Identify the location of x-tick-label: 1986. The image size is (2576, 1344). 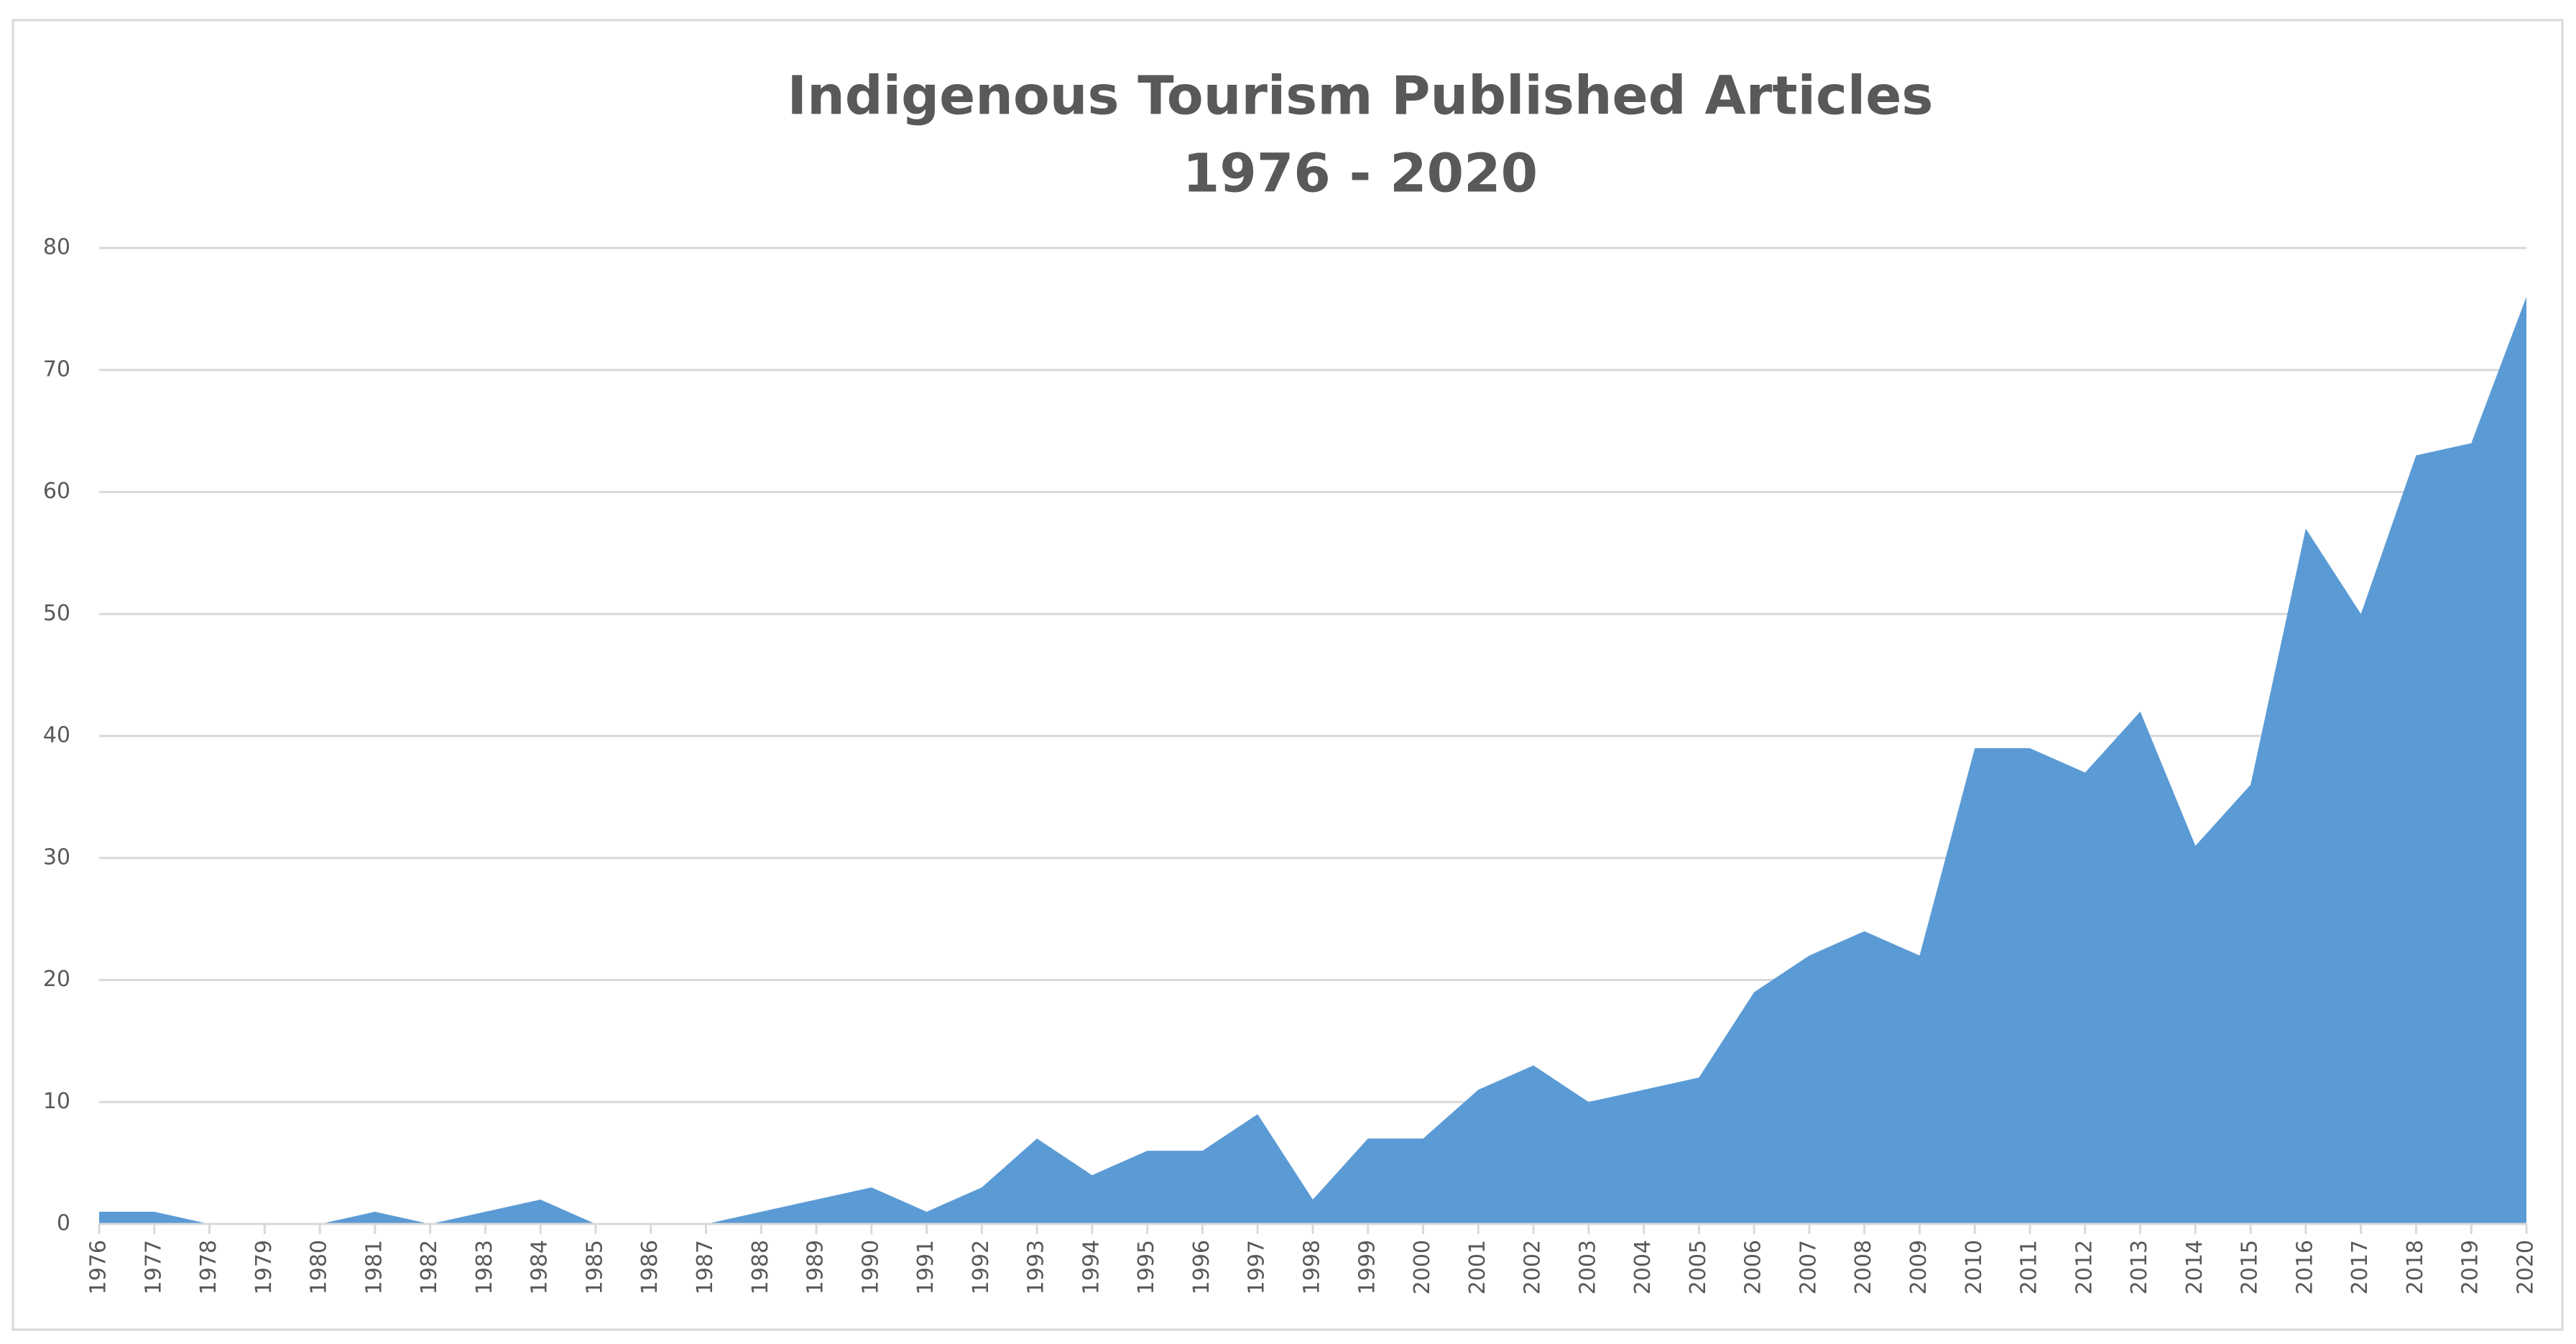
(650, 1267).